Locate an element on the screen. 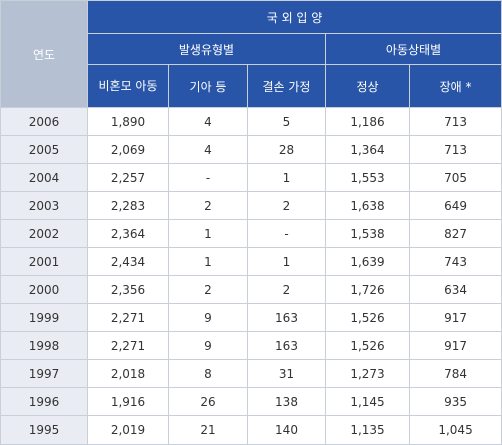  table-row: 2004 2,257-1 1,553 705 is located at coordinates (251, 177).